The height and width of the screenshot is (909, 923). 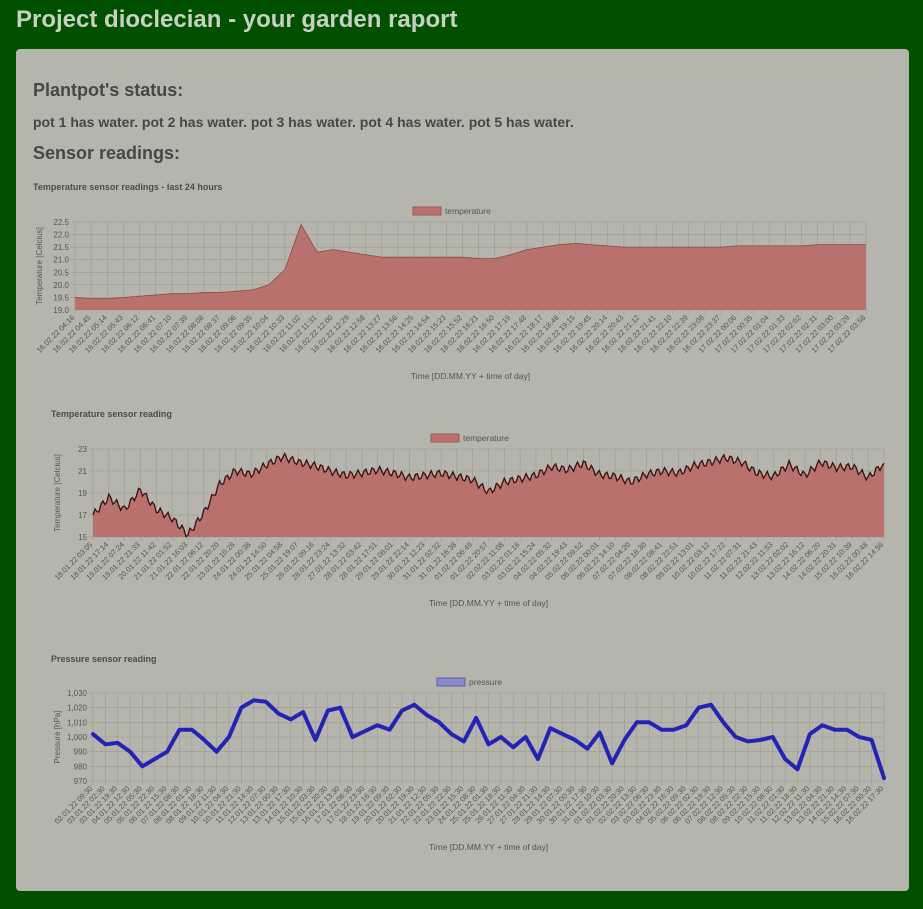 What do you see at coordinates (111, 414) in the screenshot?
I see `temp-chart-title: Temperature sensor reading` at bounding box center [111, 414].